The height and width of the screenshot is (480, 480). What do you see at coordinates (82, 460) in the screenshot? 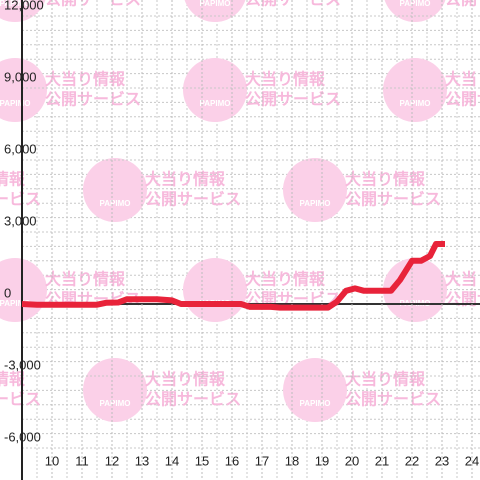
I see `x-tick-label: 11` at bounding box center [82, 460].